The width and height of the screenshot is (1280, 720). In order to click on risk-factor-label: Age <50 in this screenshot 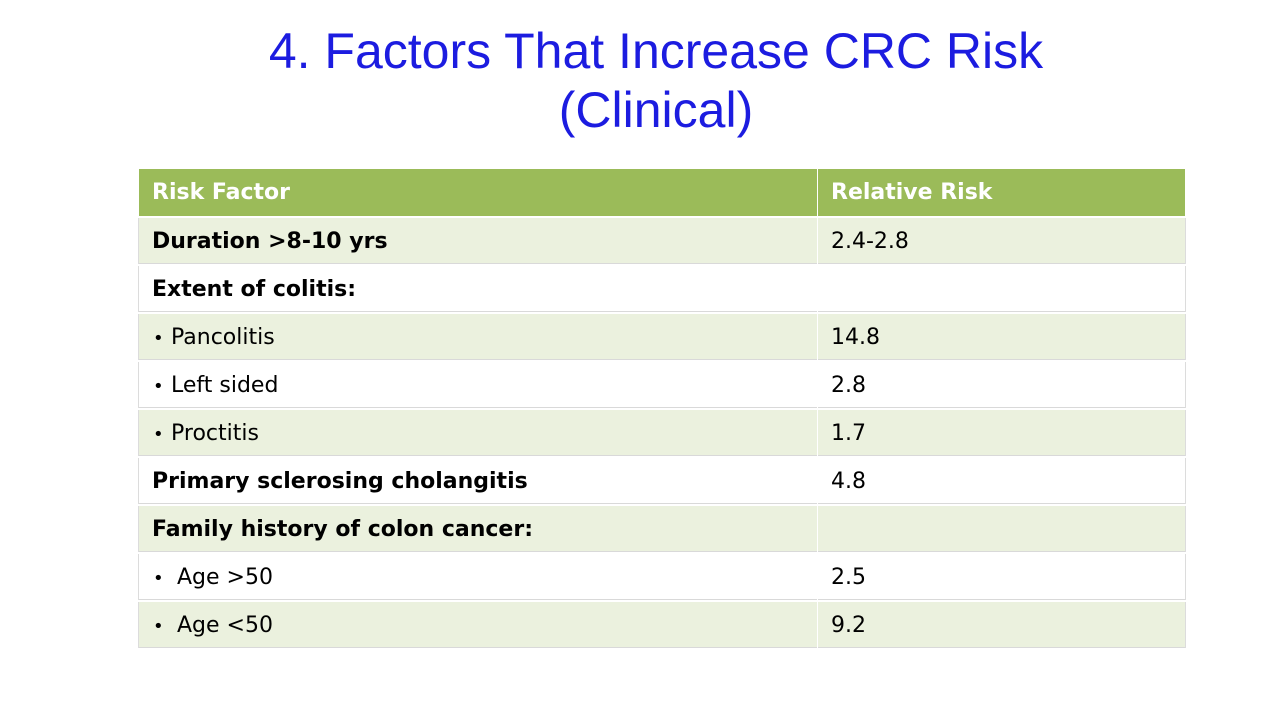, I will do `click(225, 625)`.